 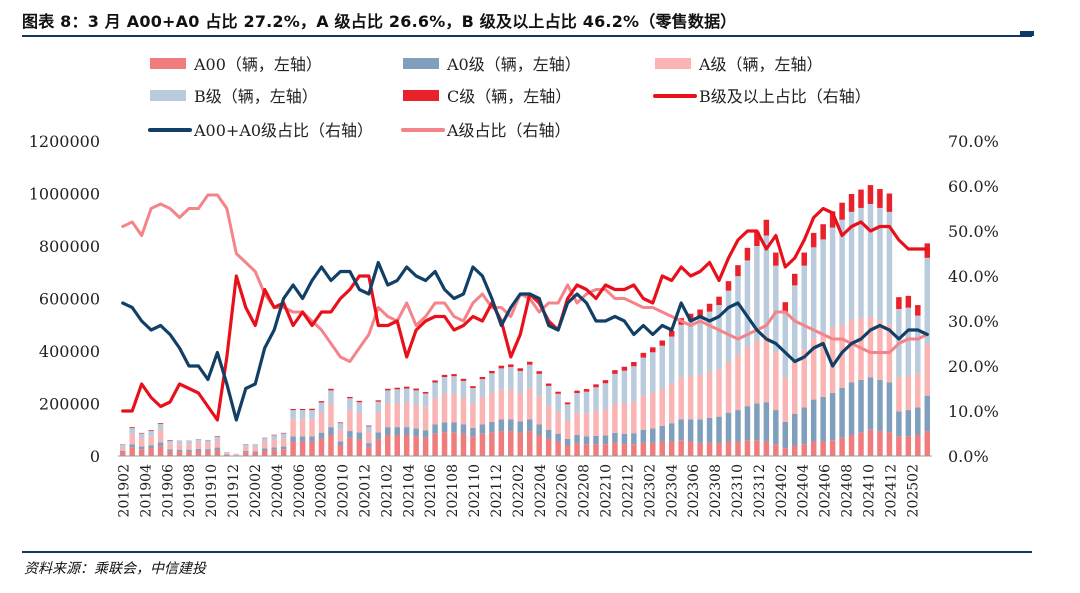 I want to click on left-tick-label: 0, so click(x=95, y=456).